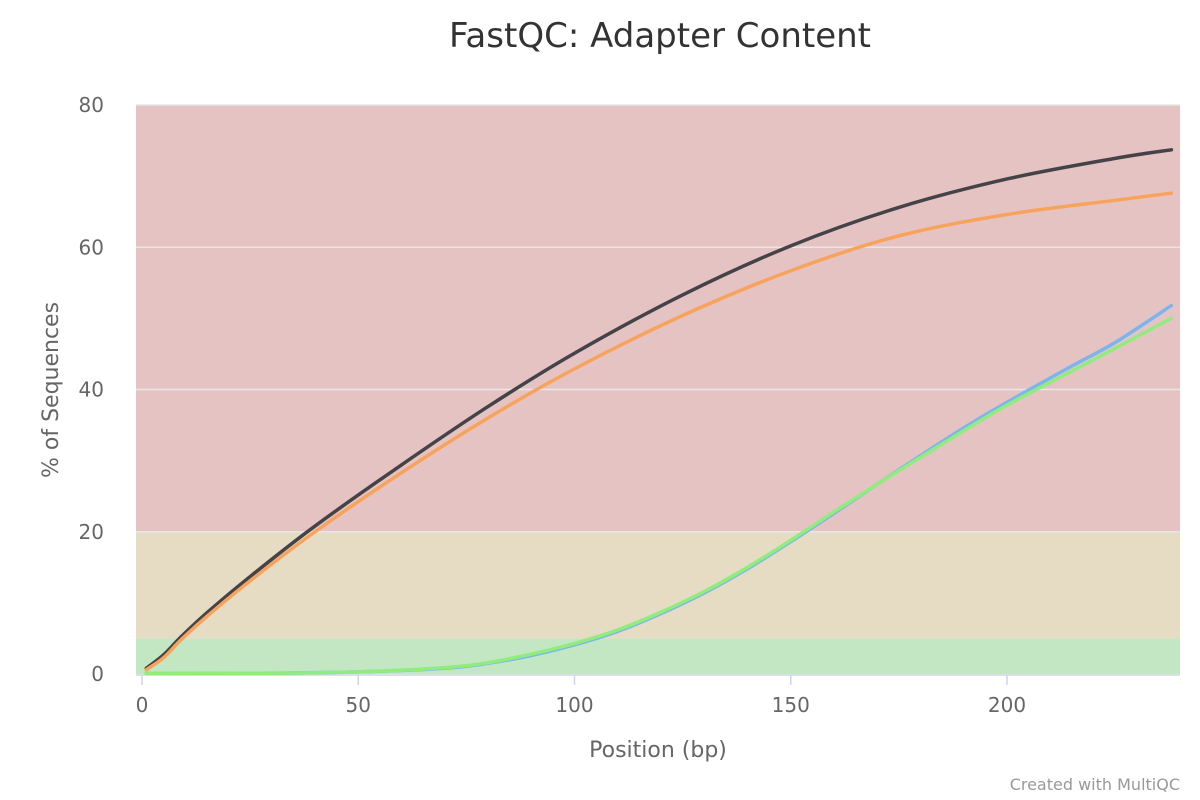 This screenshot has width=1200, height=800. What do you see at coordinates (91, 247) in the screenshot?
I see `y-tick-label: 60` at bounding box center [91, 247].